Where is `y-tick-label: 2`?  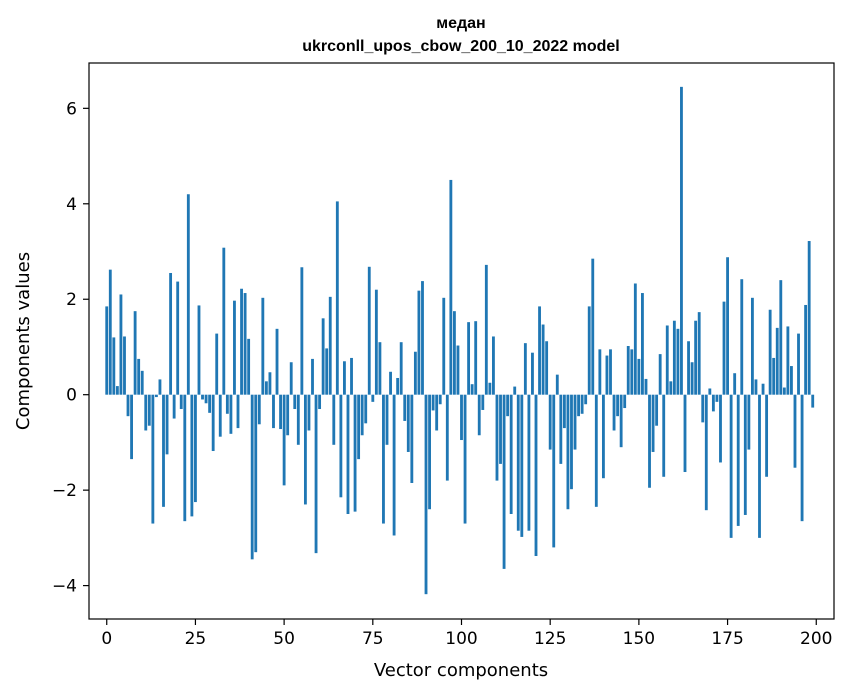 y-tick-label: 2 is located at coordinates (71, 300).